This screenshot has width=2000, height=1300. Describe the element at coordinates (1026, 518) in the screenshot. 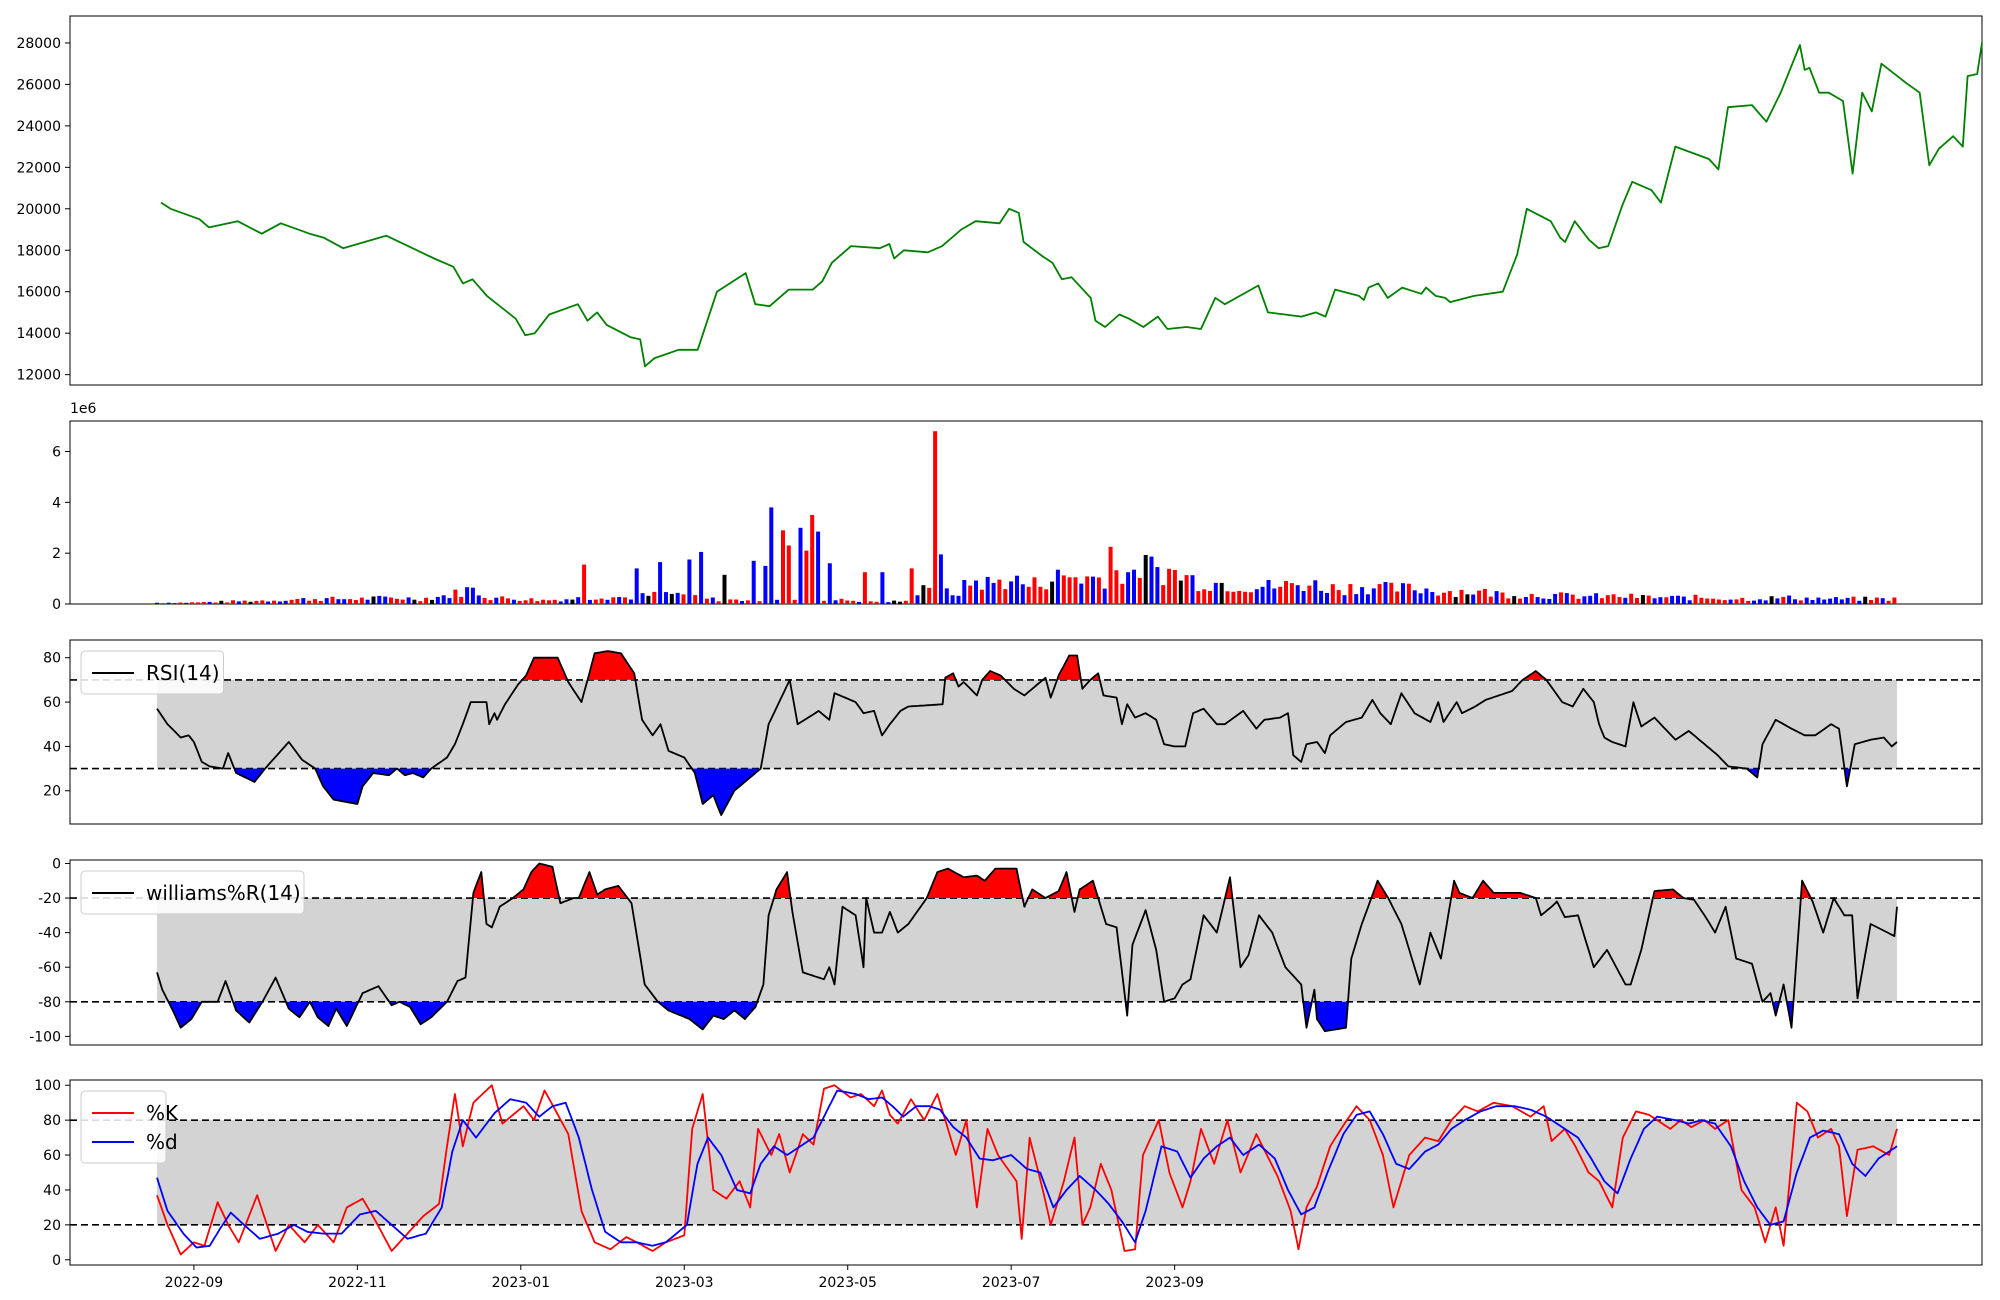

I see `volume-bars` at that location.